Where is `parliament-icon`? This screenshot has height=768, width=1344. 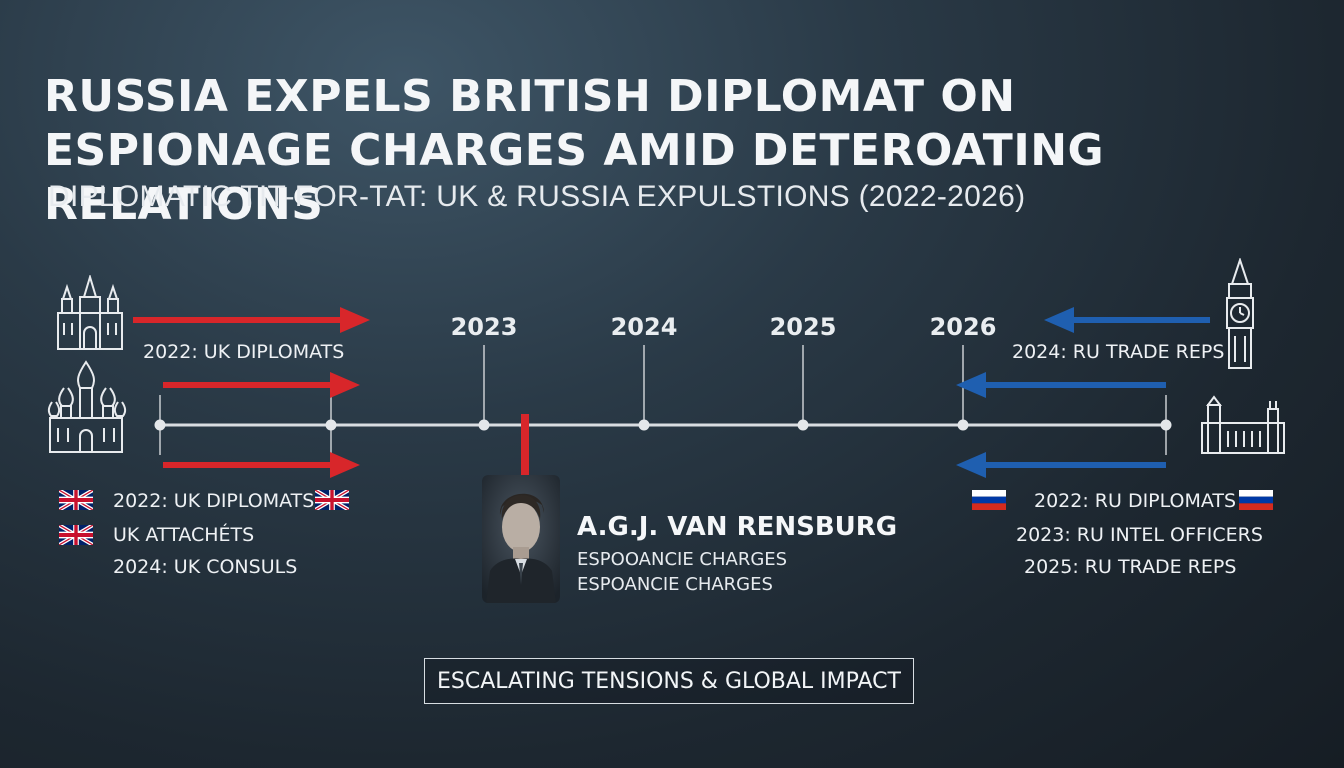 parliament-icon is located at coordinates (1243, 424).